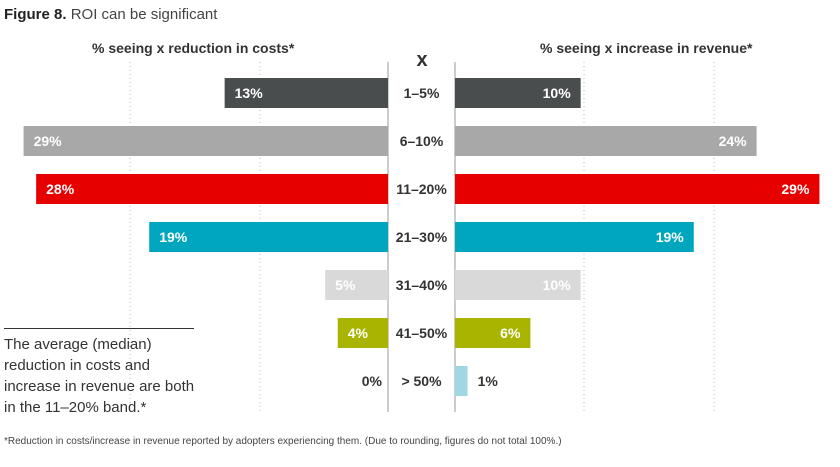  Describe the element at coordinates (670, 237) in the screenshot. I see `value-label-right-3: 19%` at that location.